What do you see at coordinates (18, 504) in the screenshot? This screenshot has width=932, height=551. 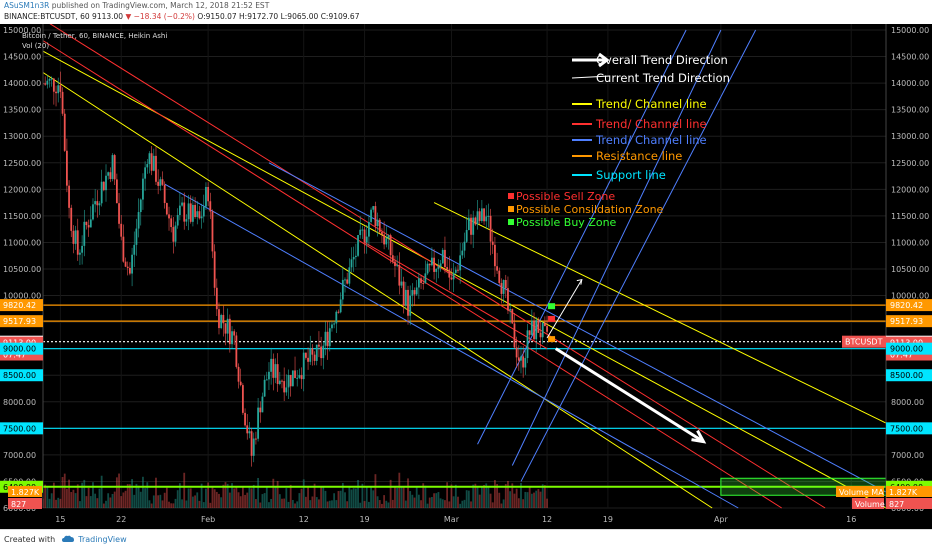 I see `volume-tag: 827` at bounding box center [18, 504].